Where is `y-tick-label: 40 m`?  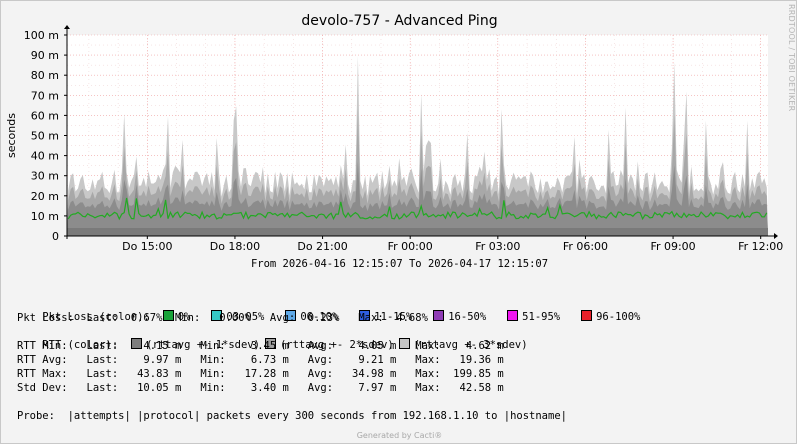
y-tick-label: 40 m is located at coordinates (45, 156).